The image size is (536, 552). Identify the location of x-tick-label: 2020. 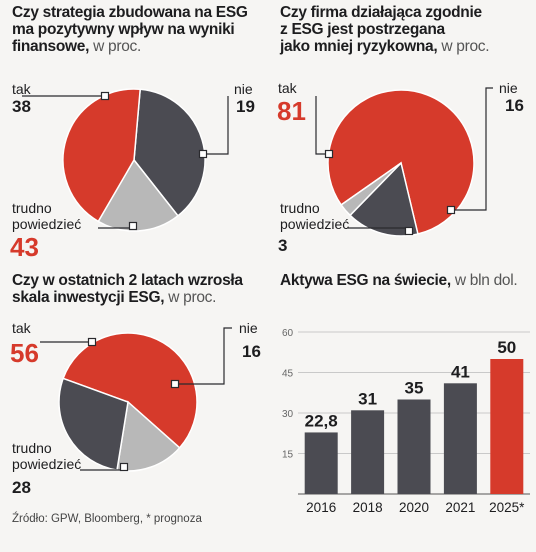
(414, 507).